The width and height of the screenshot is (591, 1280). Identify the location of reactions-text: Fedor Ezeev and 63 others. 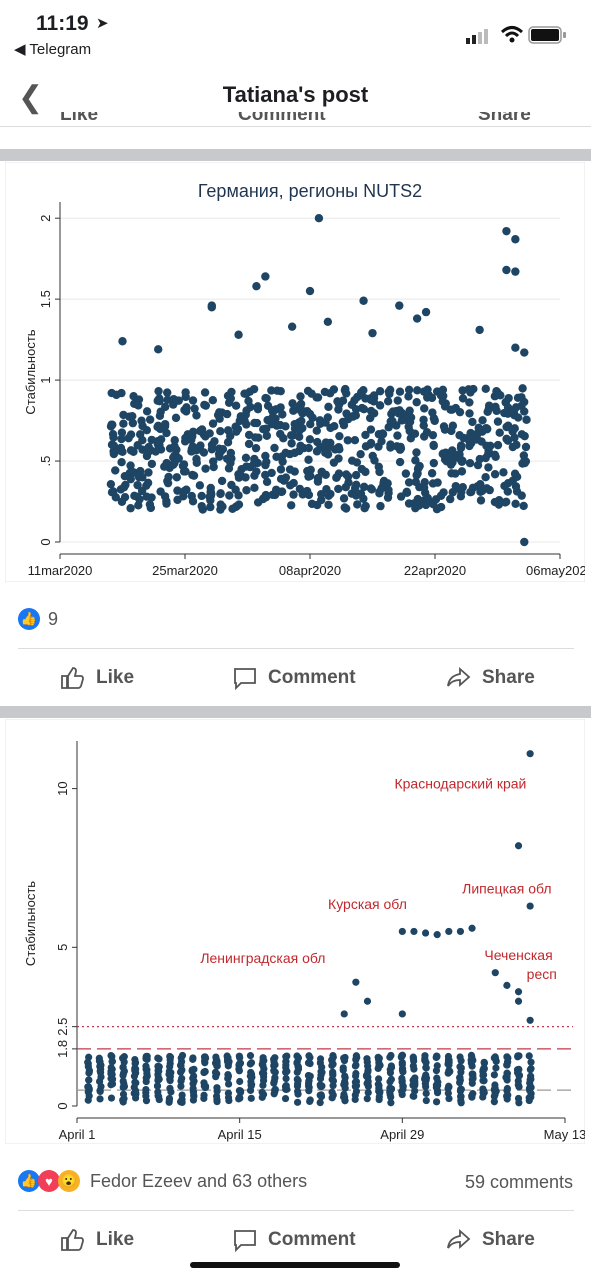
(199, 1180).